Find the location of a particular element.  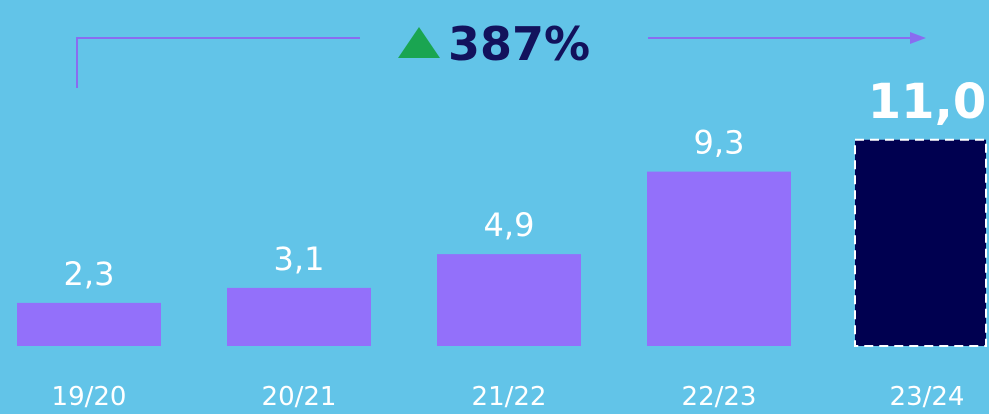

value-label: 11,0 is located at coordinates (927, 102).